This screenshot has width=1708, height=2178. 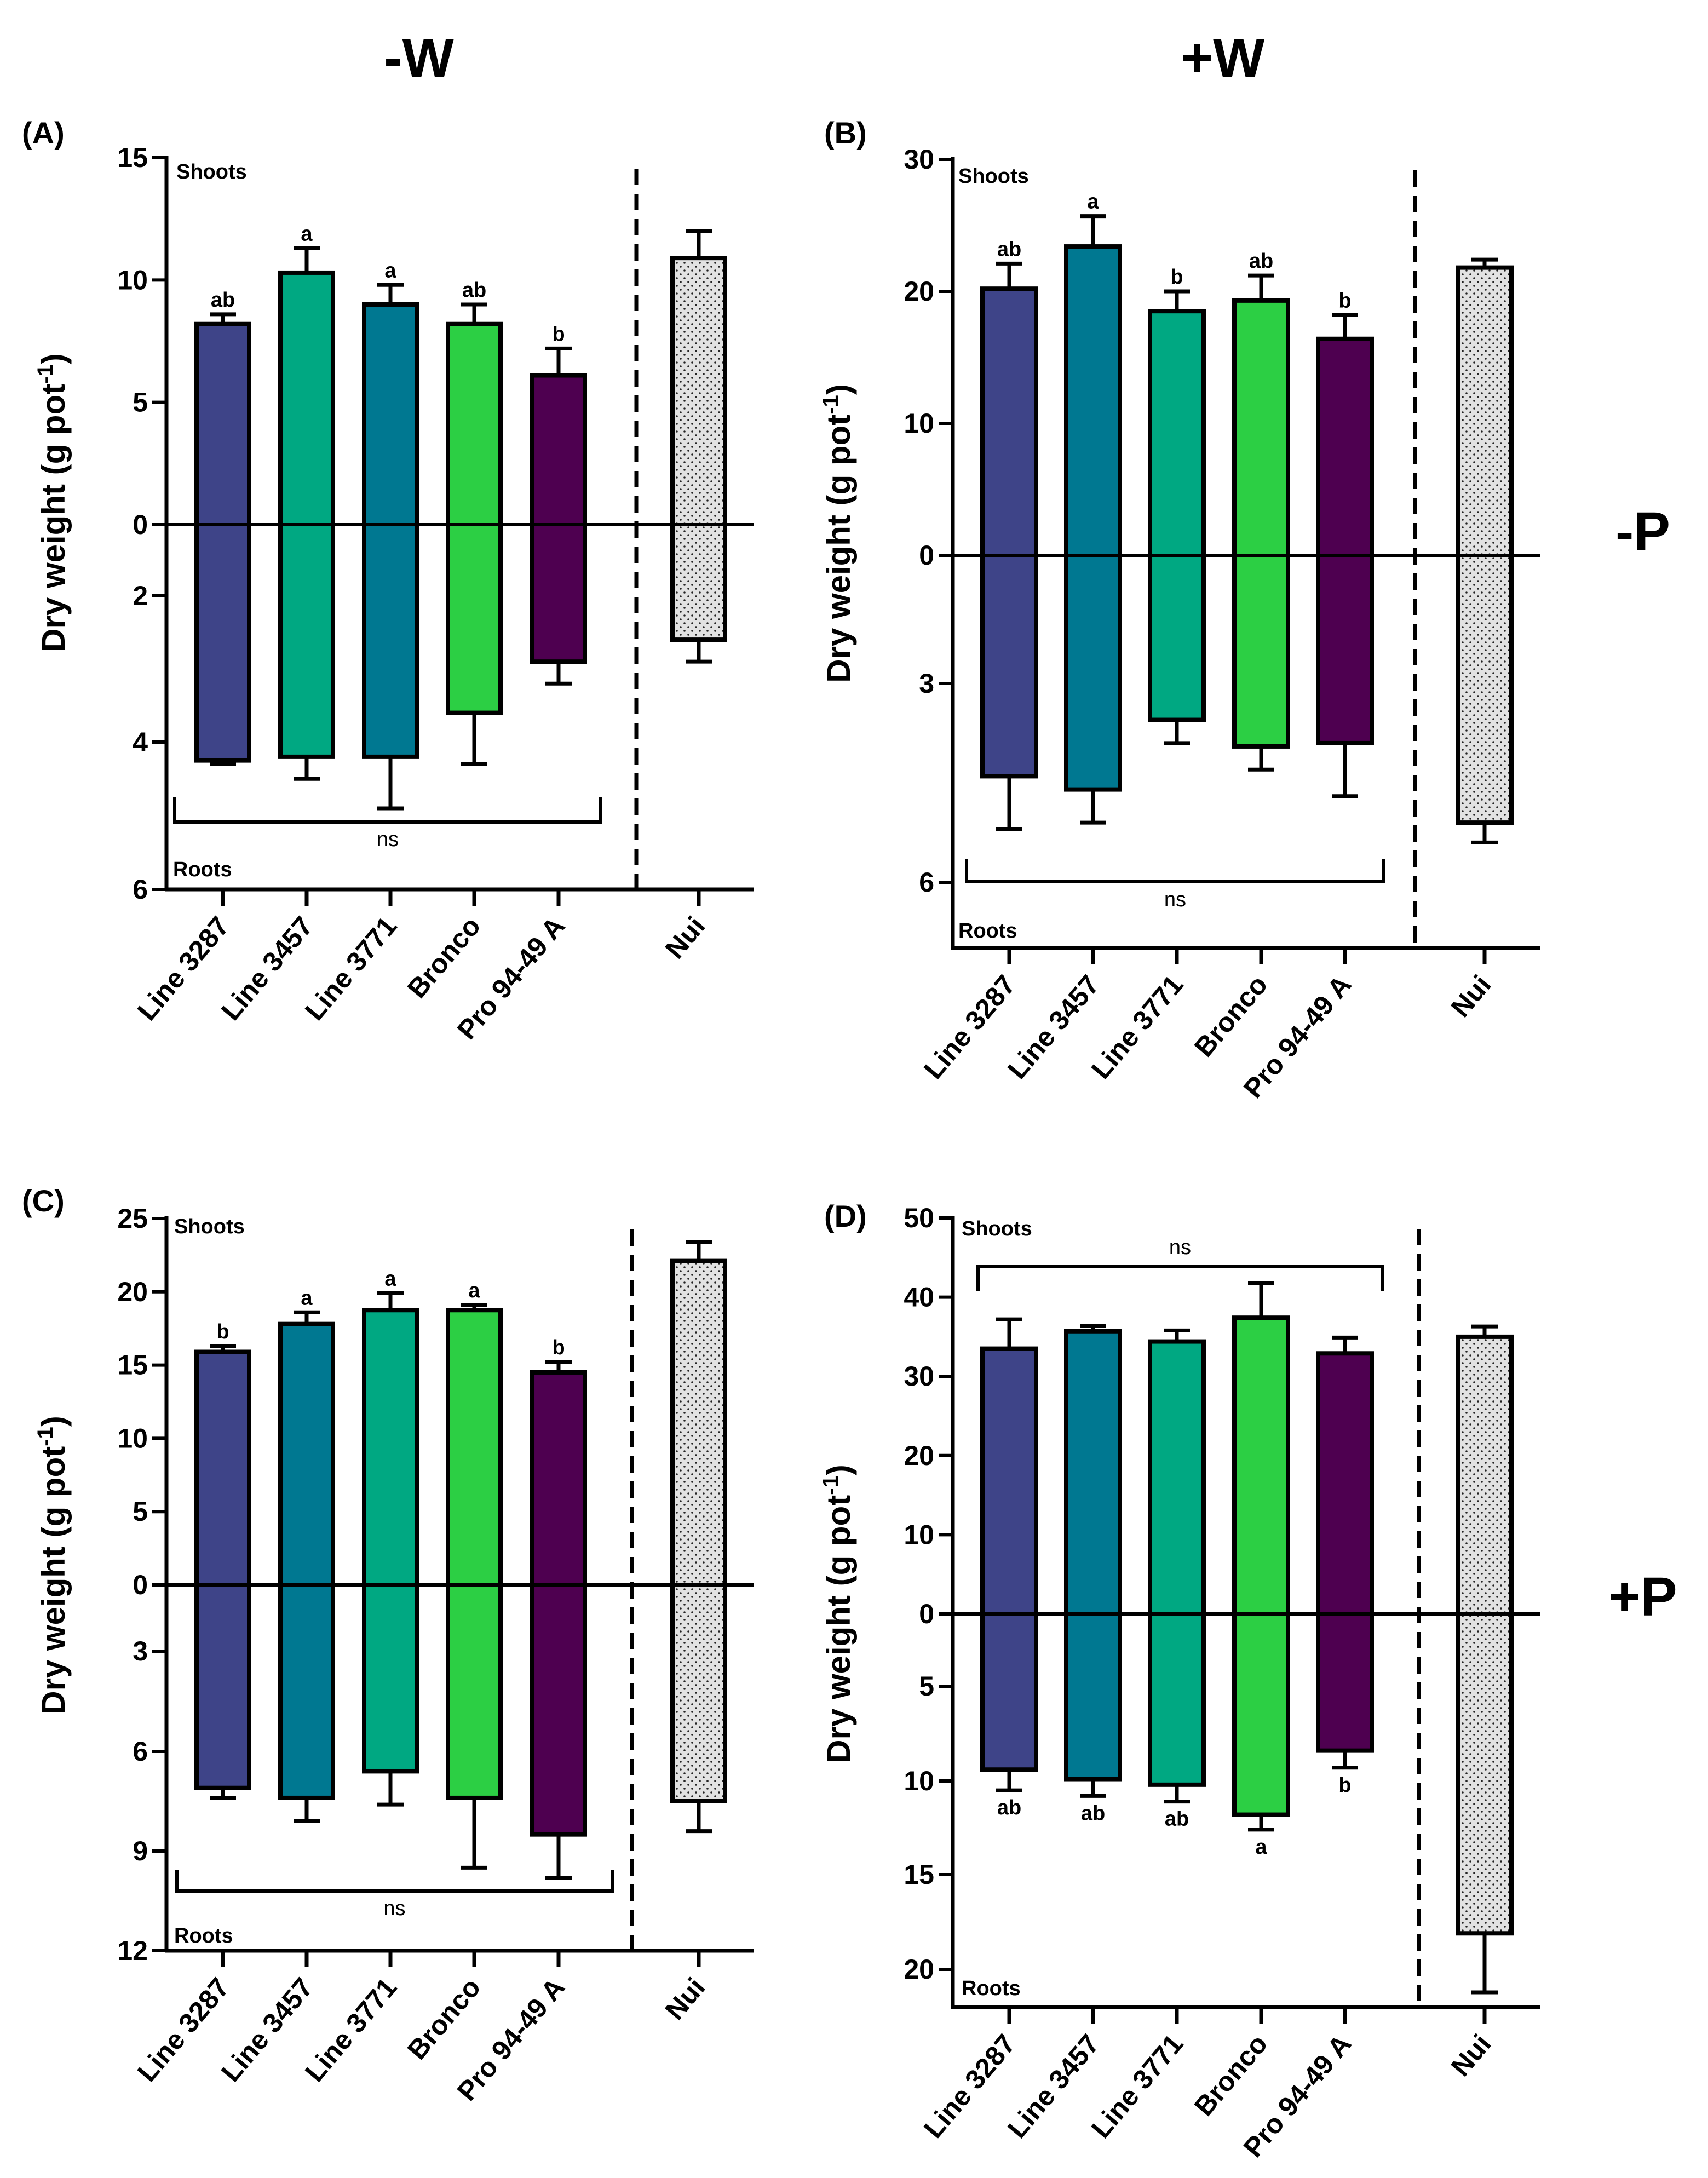 What do you see at coordinates (419, 58) in the screenshot?
I see `column-header-minus-w: -W` at bounding box center [419, 58].